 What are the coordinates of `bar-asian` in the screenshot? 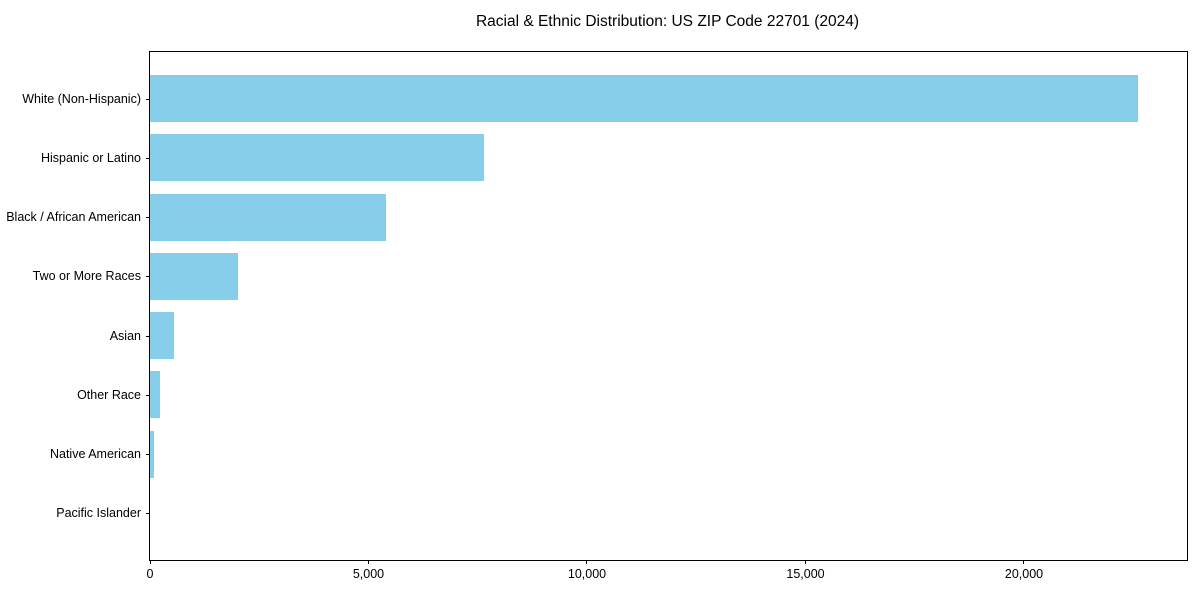 It's located at (162, 336).